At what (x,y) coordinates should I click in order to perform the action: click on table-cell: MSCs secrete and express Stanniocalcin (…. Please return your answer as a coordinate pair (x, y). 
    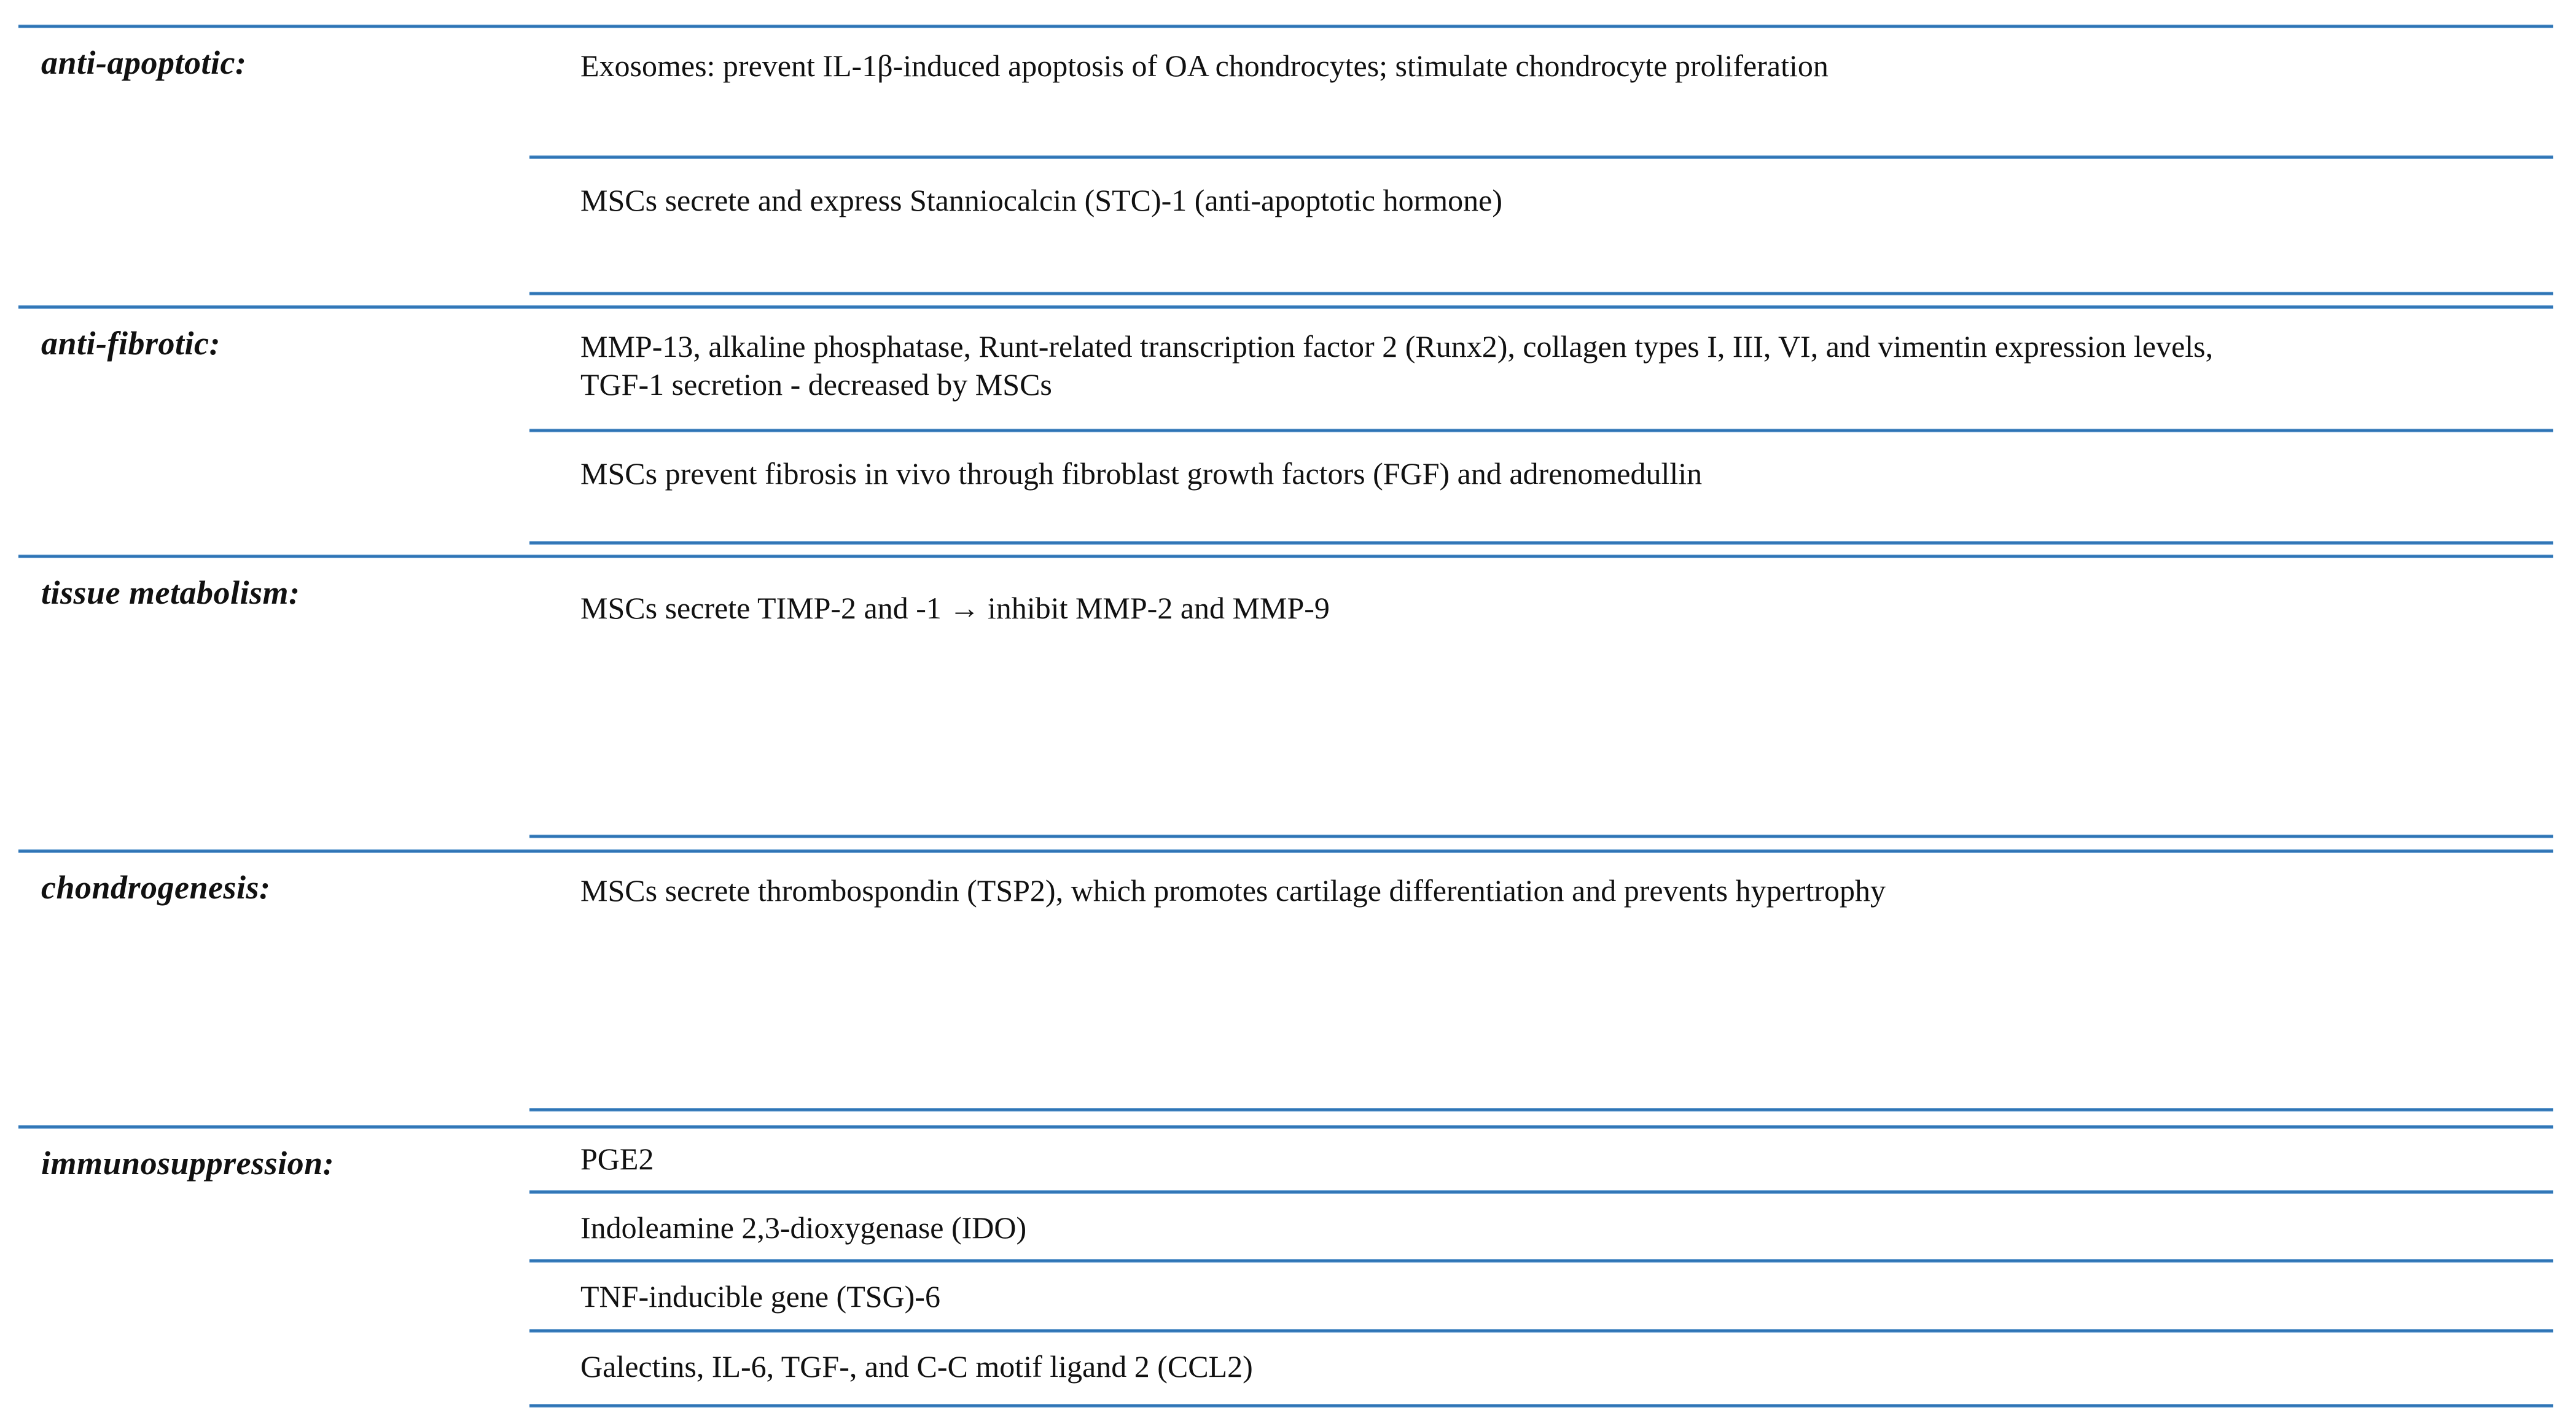
    Looking at the image, I should click on (1541, 227).